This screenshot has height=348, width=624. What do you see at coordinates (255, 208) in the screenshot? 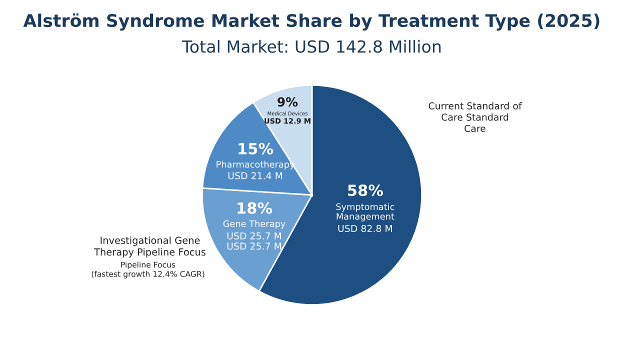
I see `data-label: 18%` at bounding box center [255, 208].